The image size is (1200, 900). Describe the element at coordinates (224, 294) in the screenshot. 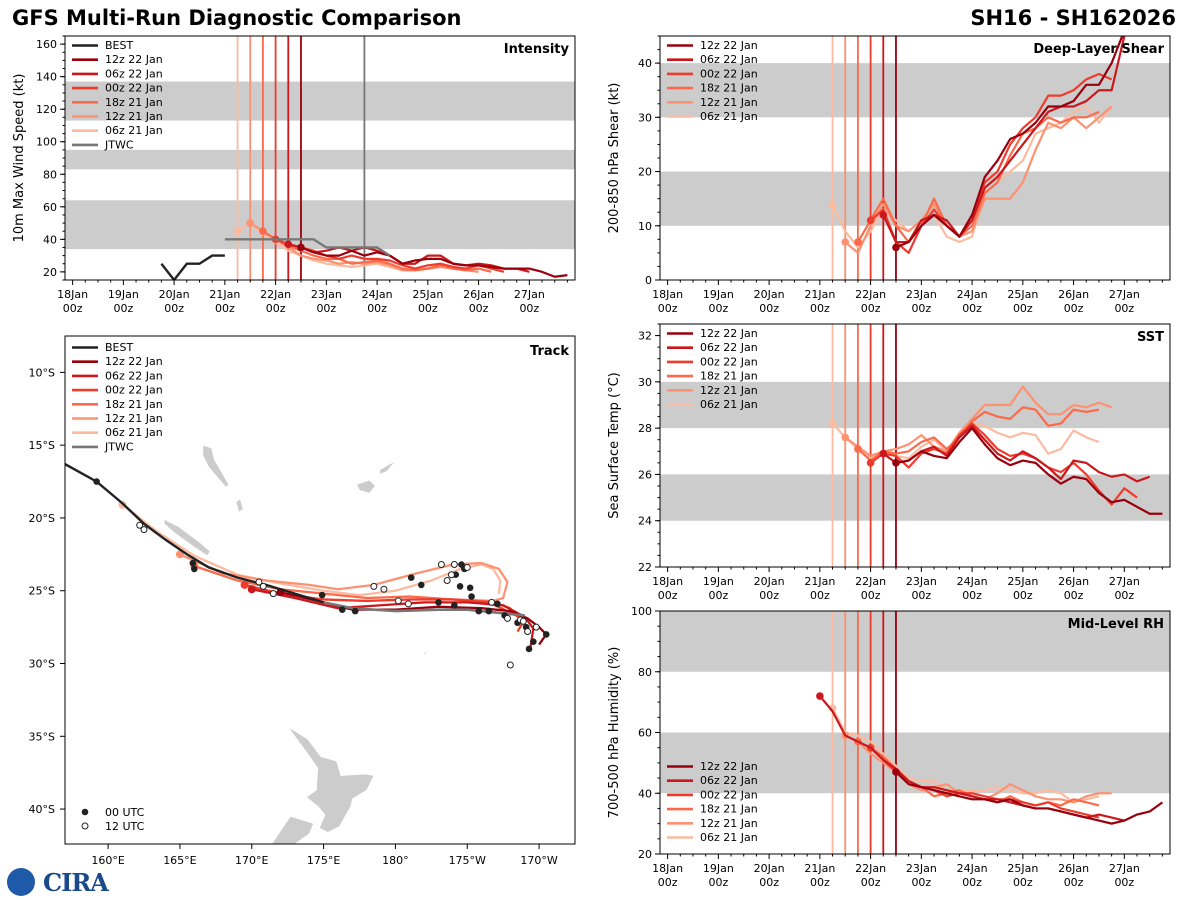

I see `x-tick-label: 21Jan` at that location.